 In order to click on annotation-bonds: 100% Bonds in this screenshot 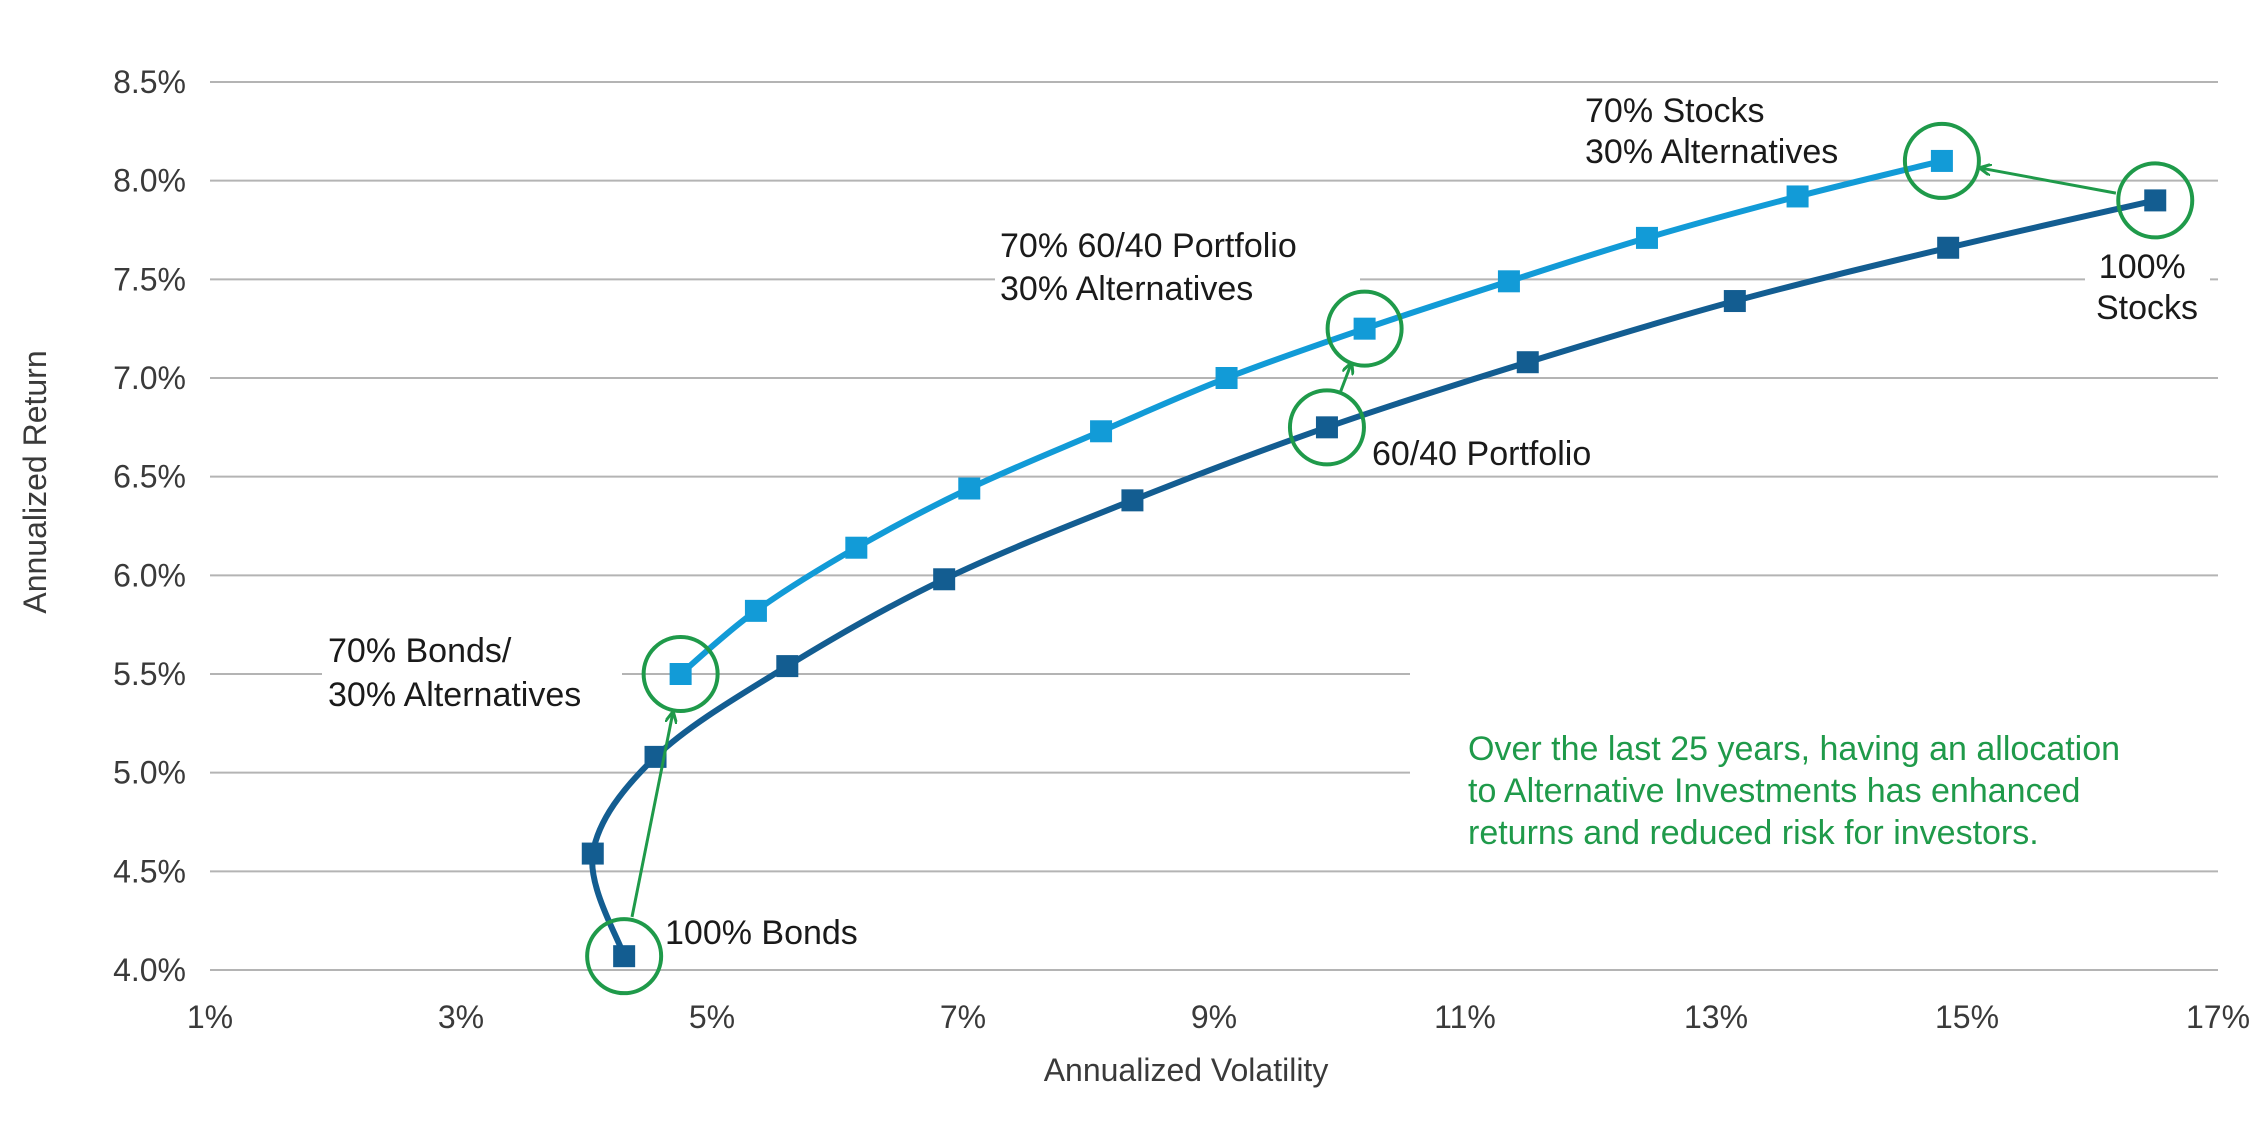, I will do `click(761, 933)`.